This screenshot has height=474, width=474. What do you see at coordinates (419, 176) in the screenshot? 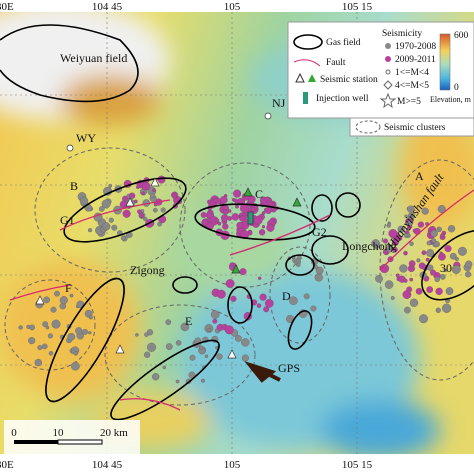
I see `label: A` at bounding box center [419, 176].